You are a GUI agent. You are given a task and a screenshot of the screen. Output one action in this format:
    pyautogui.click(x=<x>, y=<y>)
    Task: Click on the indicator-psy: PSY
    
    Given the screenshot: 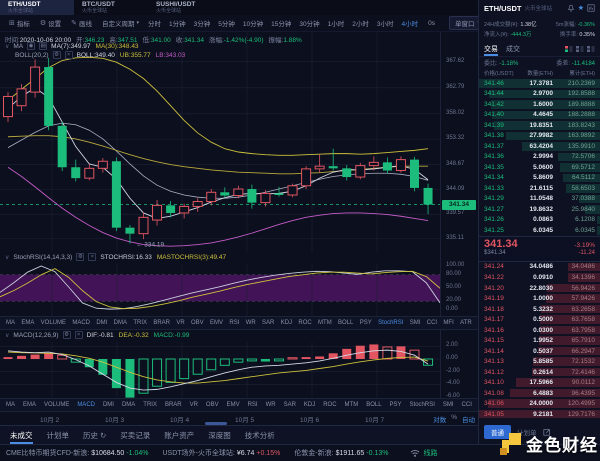 What is the action you would take?
    pyautogui.click(x=365, y=323)
    